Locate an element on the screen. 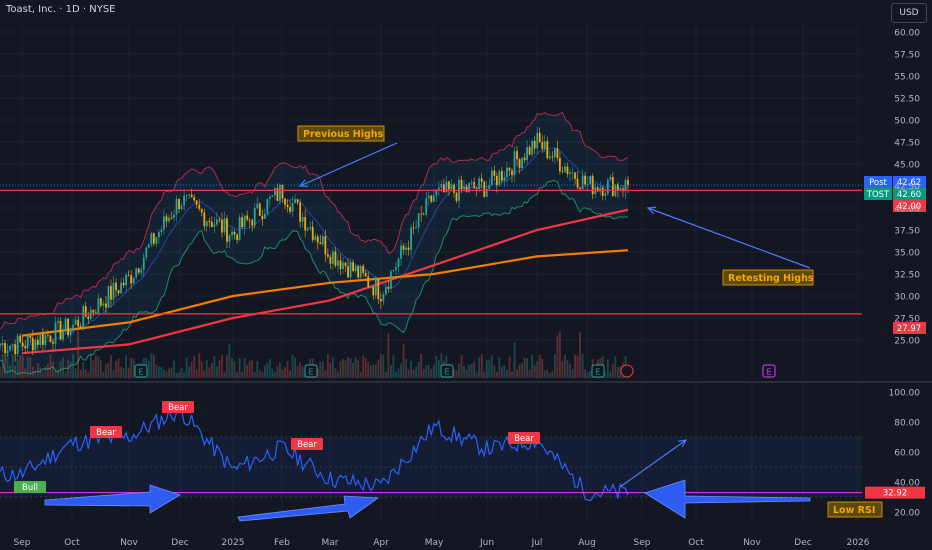 This screenshot has height=550, width=932. currency-button: USD is located at coordinates (909, 13).